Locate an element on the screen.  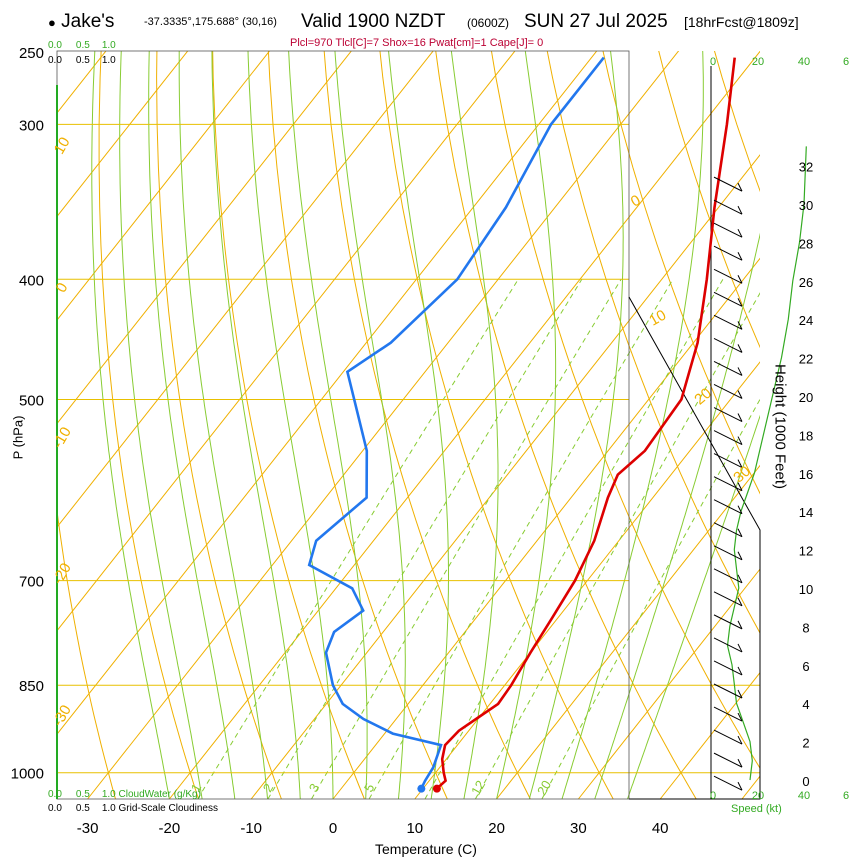
x-axis-label: Temperature (C) is located at coordinates (426, 849).